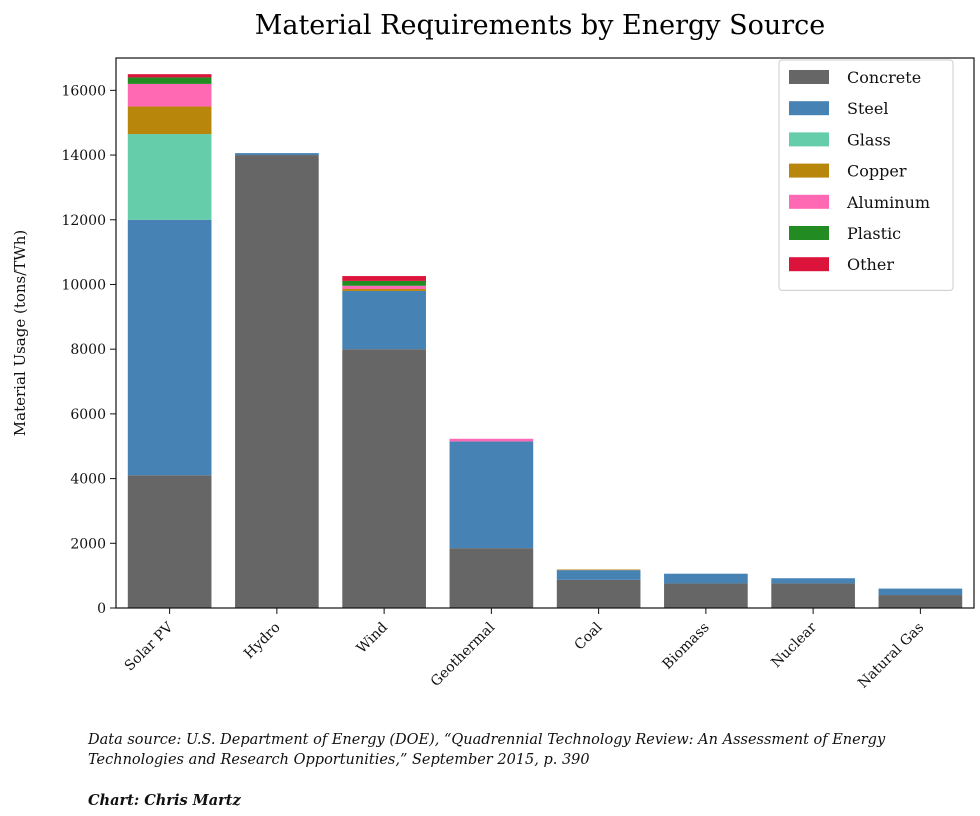 The height and width of the screenshot is (816, 980). I want to click on bar-solar-pv-plastic, so click(169, 80).